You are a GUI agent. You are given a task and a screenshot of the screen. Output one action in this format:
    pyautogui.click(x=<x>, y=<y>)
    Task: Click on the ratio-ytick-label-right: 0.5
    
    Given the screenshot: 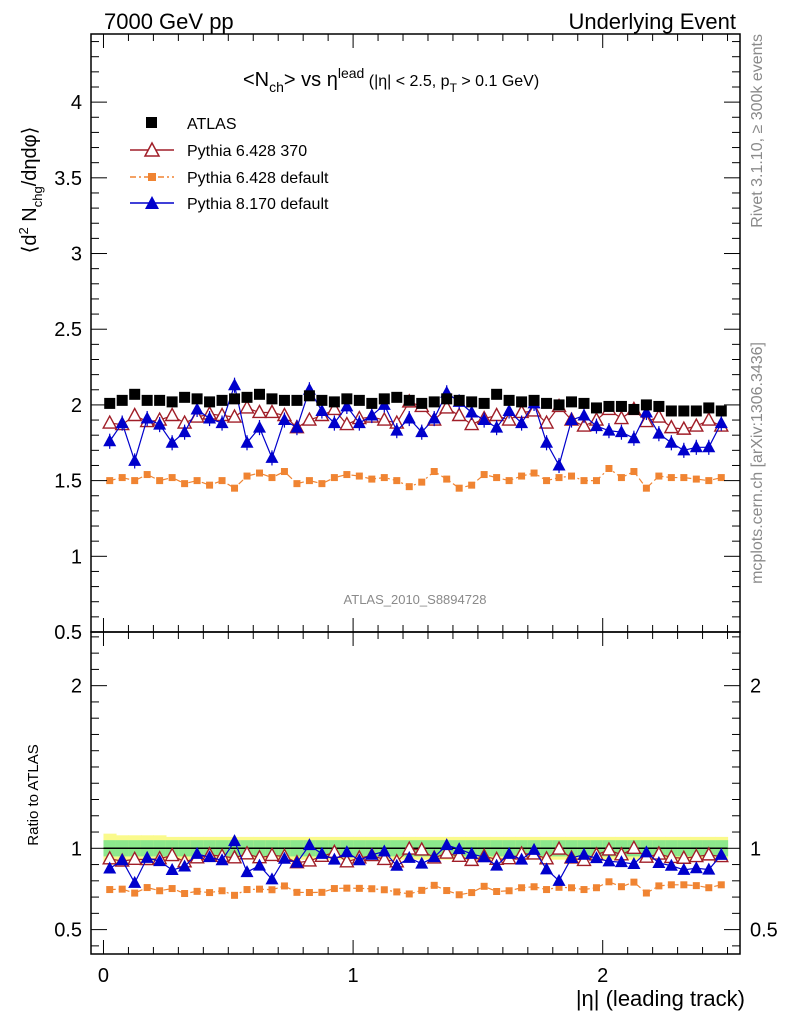 What is the action you would take?
    pyautogui.click(x=764, y=931)
    